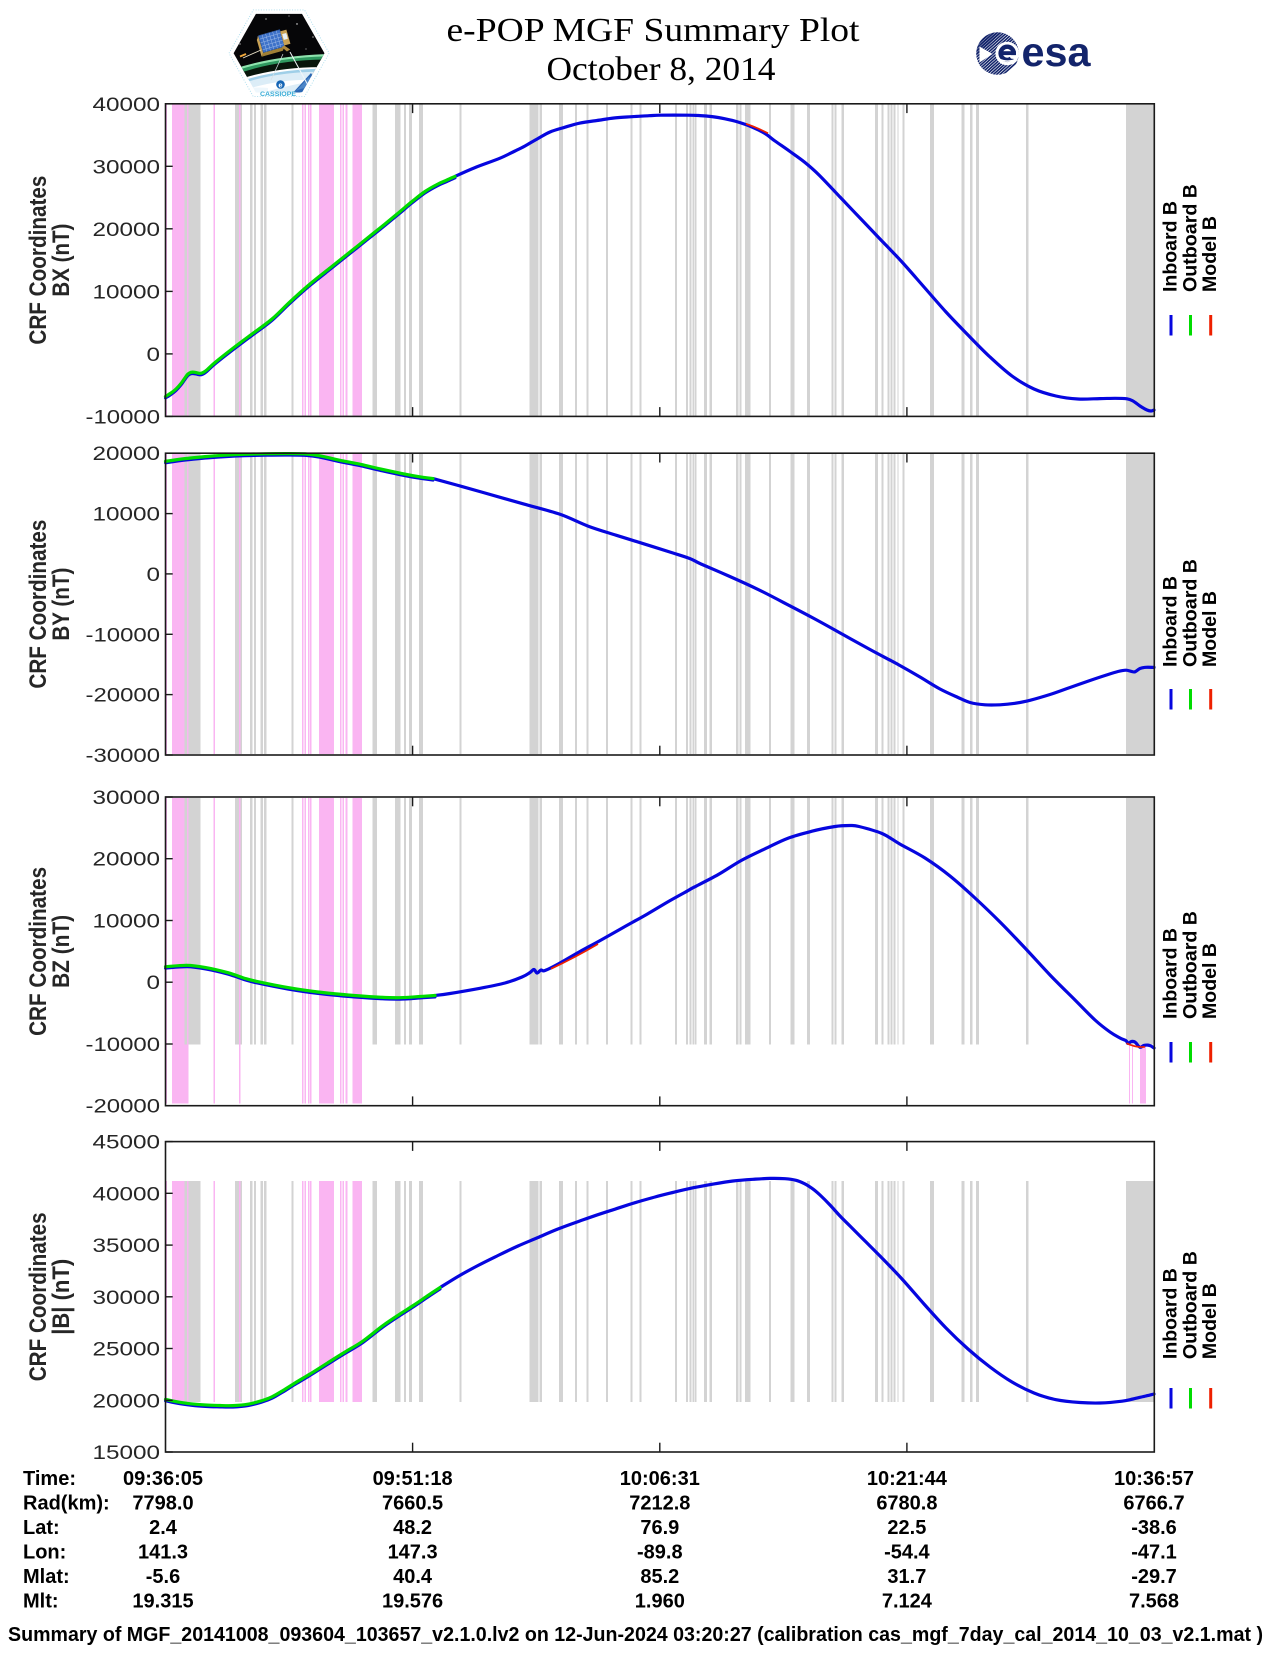 Image resolution: width=1275 pixels, height=1655 pixels. What do you see at coordinates (1154, 1601) in the screenshot?
I see `svg-text: 7.568` at bounding box center [1154, 1601].